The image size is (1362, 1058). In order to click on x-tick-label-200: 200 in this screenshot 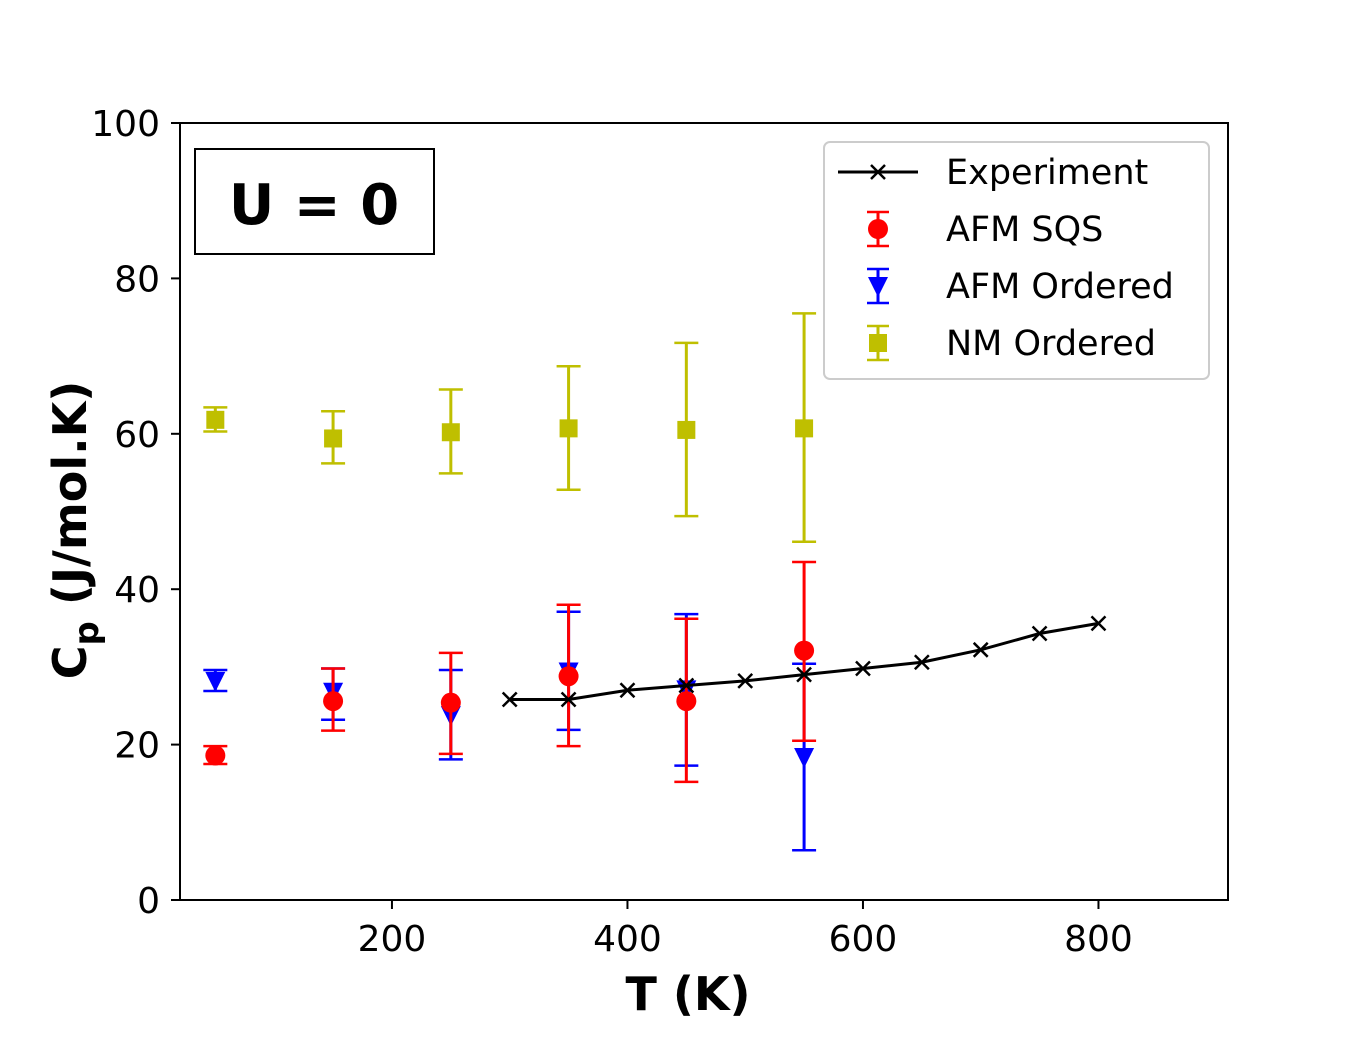, I will do `click(392, 939)`.